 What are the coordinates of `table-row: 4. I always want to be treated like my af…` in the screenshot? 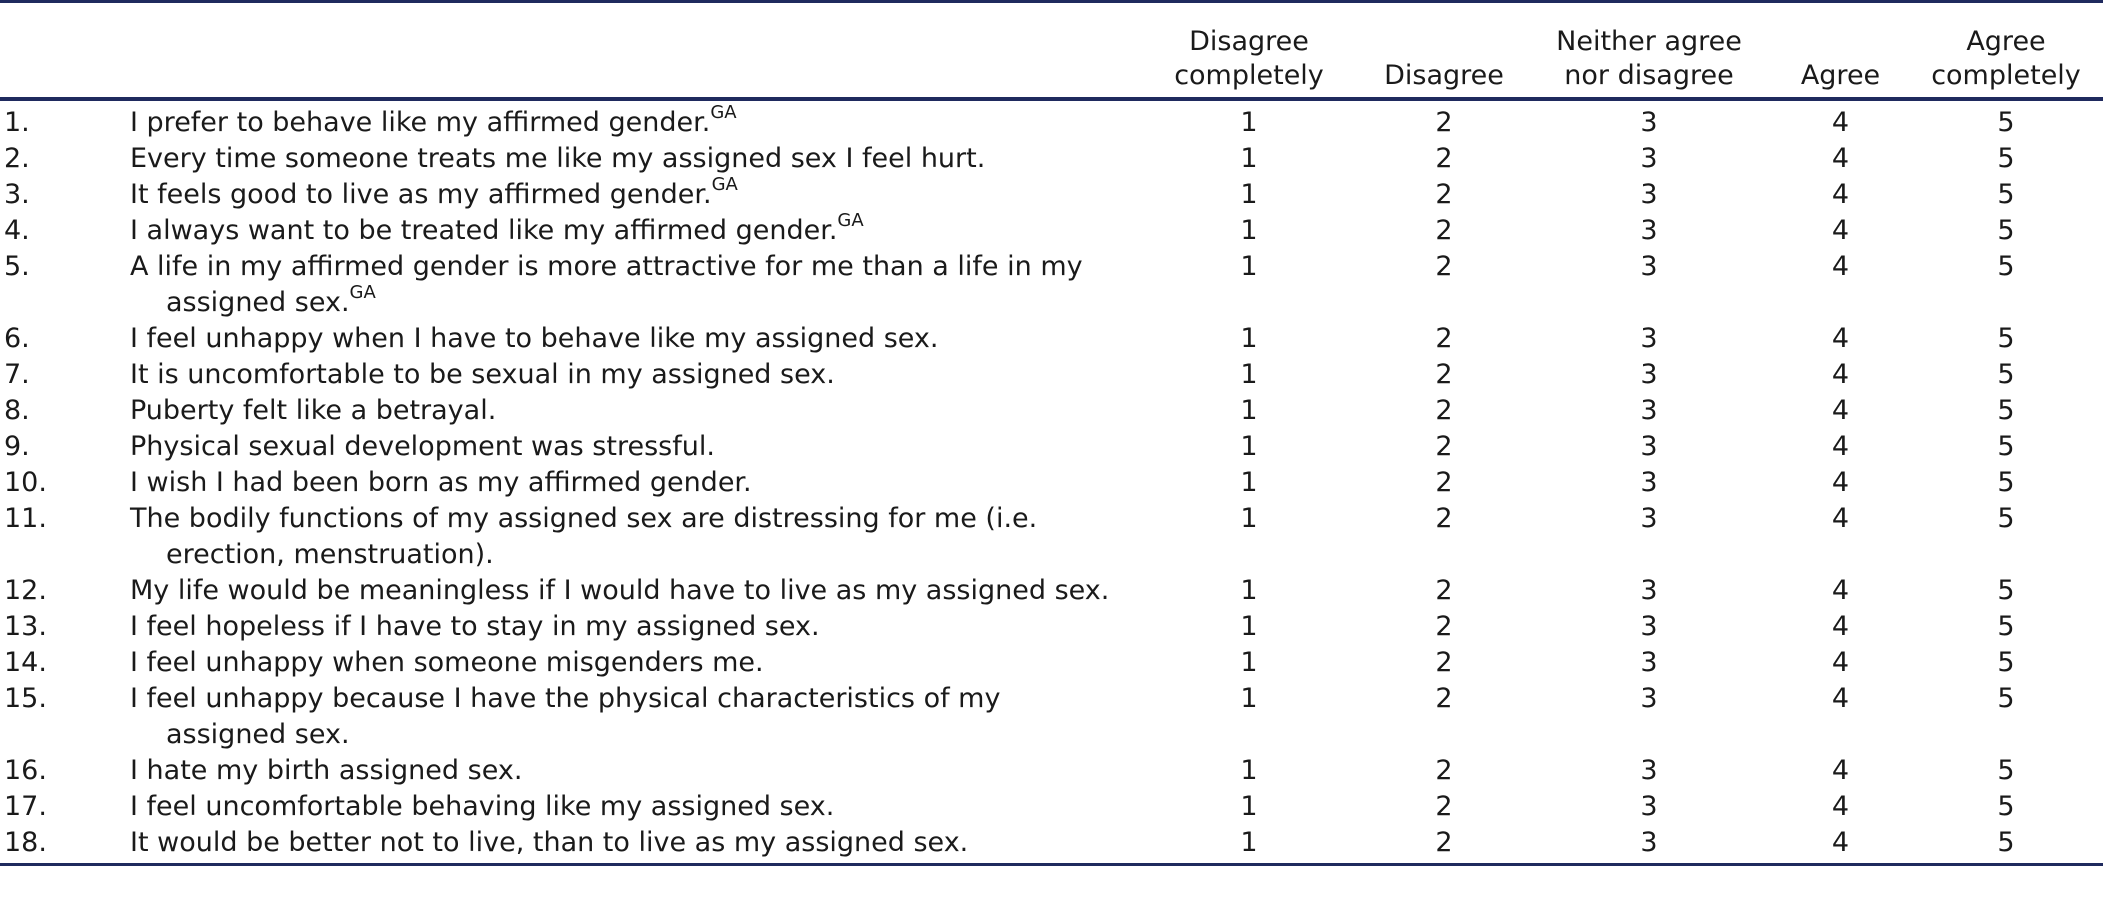 It's located at (1051, 230).